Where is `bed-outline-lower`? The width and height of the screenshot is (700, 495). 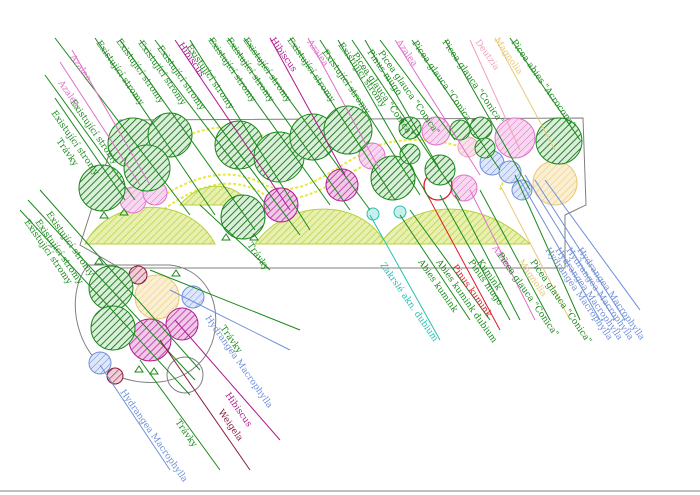 bed-outline-lower is located at coordinates (145, 324).